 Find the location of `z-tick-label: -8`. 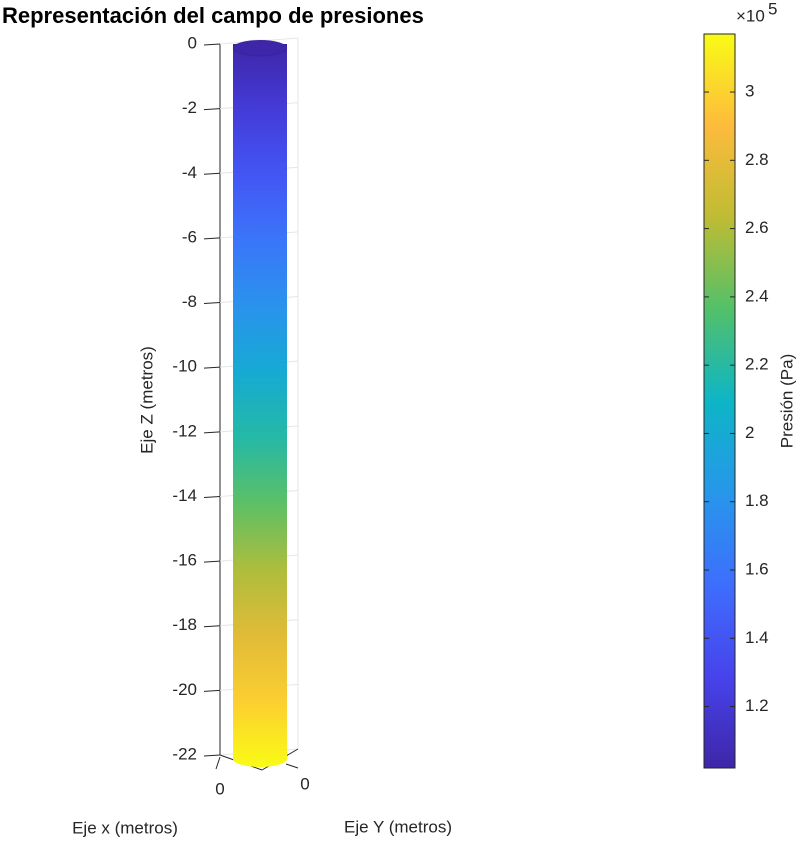

z-tick-label: -8 is located at coordinates (189, 301).